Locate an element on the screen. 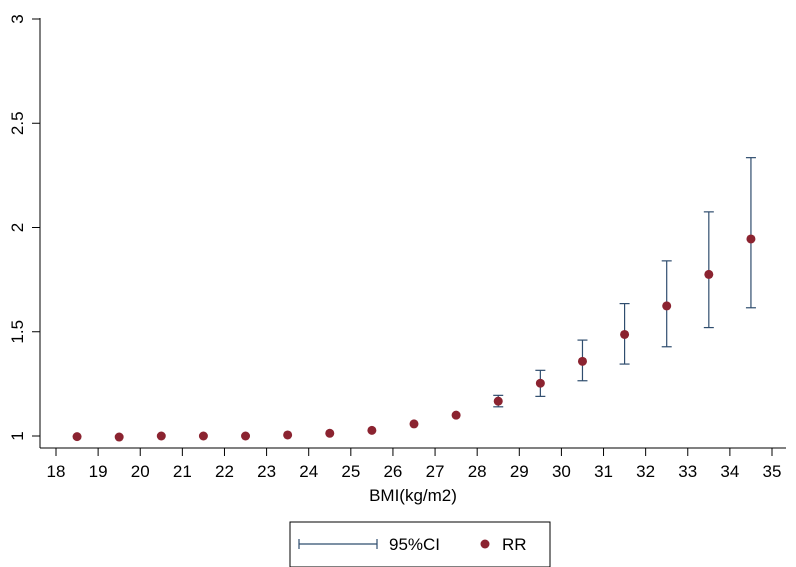  x-tick-label: 19 is located at coordinates (98, 471).